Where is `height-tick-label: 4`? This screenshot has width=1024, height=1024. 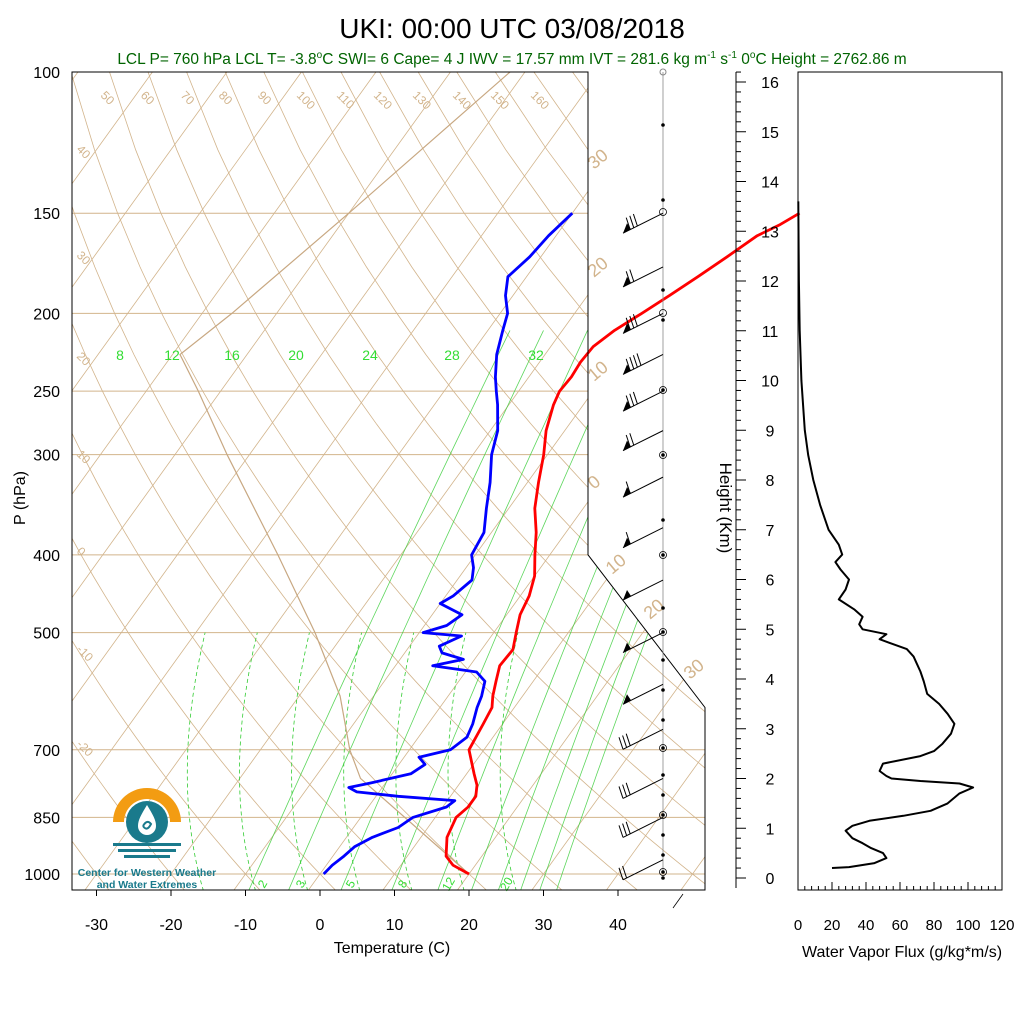 height-tick-label: 4 is located at coordinates (770, 680).